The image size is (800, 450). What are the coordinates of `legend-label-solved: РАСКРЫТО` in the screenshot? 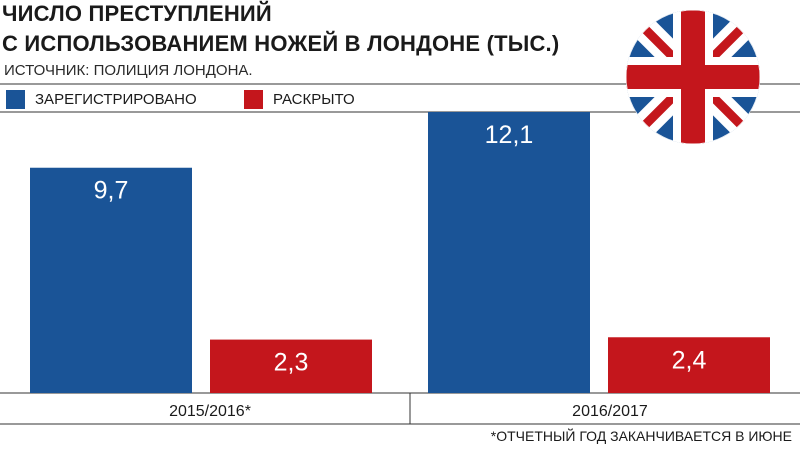 It's located at (314, 99).